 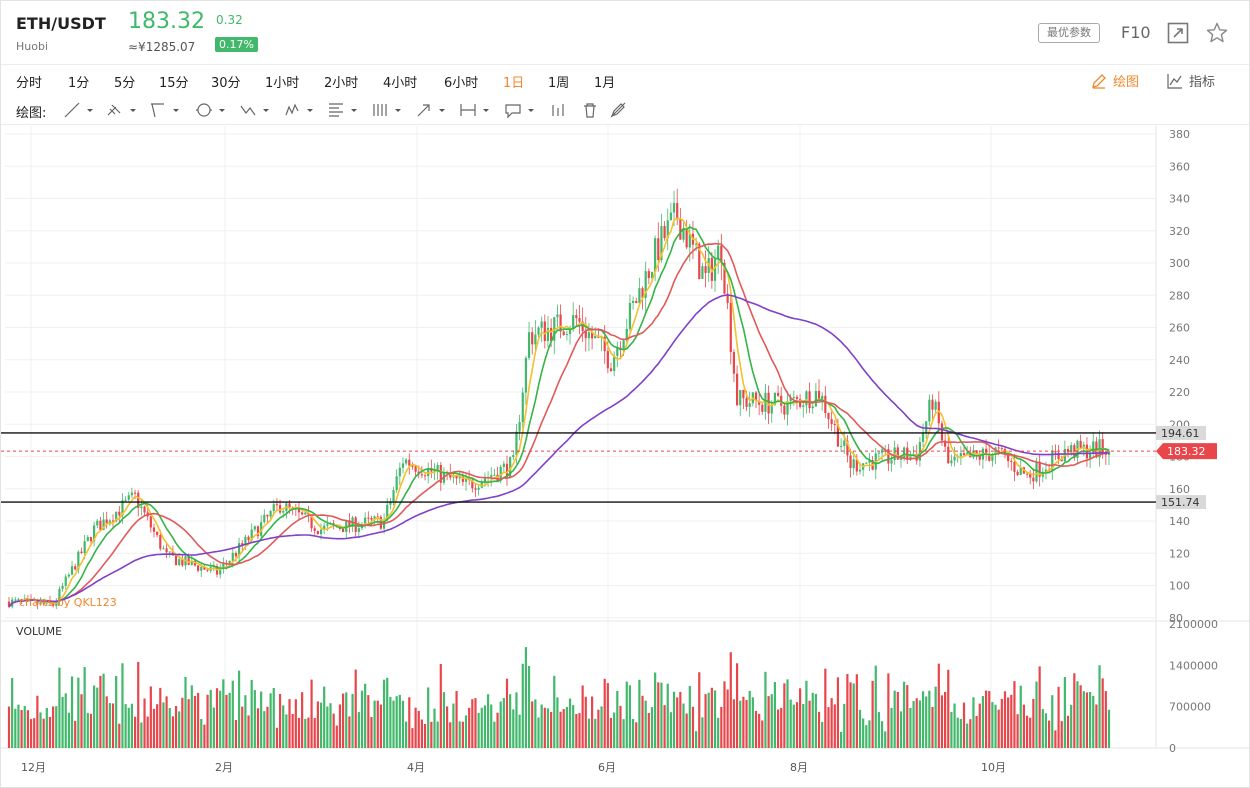 What do you see at coordinates (210, 110) in the screenshot?
I see `circle-tool-icon` at bounding box center [210, 110].